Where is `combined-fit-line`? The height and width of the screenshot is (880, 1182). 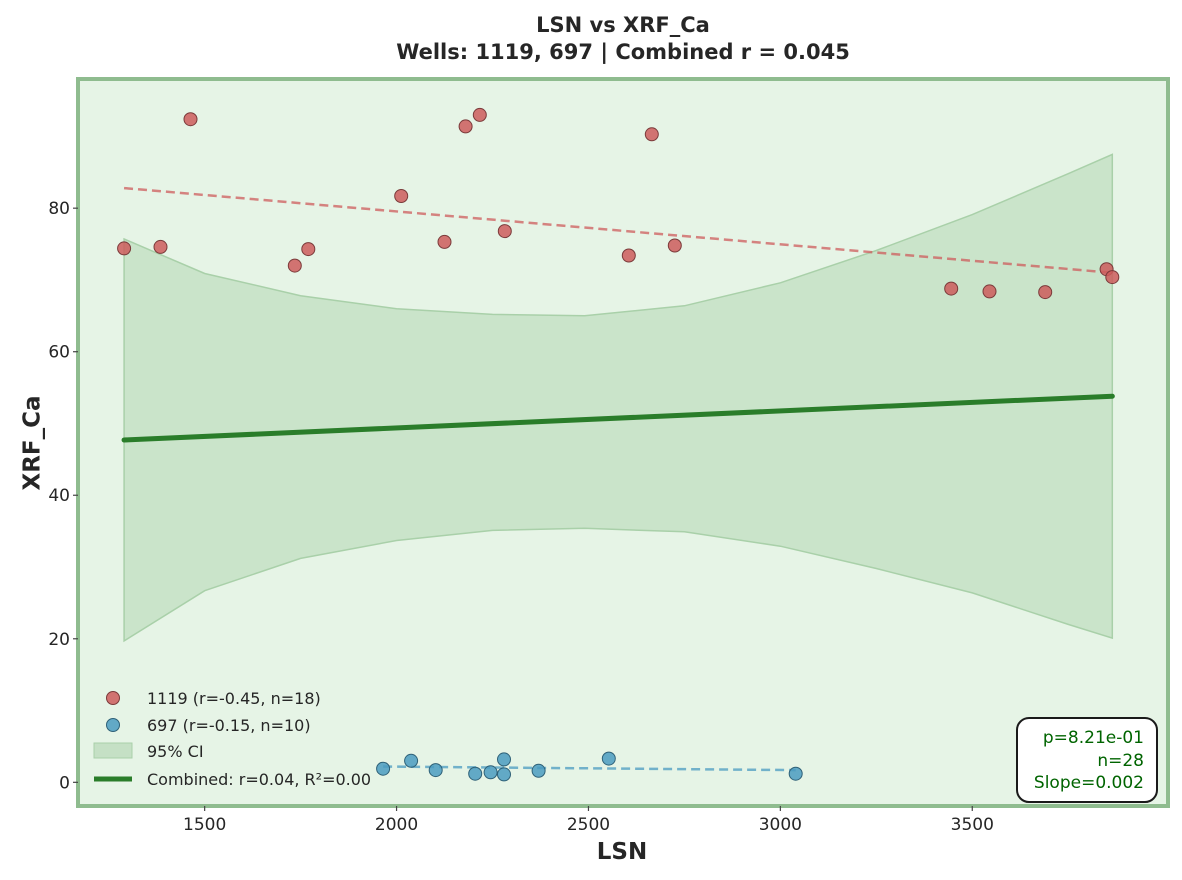 combined-fit-line is located at coordinates (618, 418).